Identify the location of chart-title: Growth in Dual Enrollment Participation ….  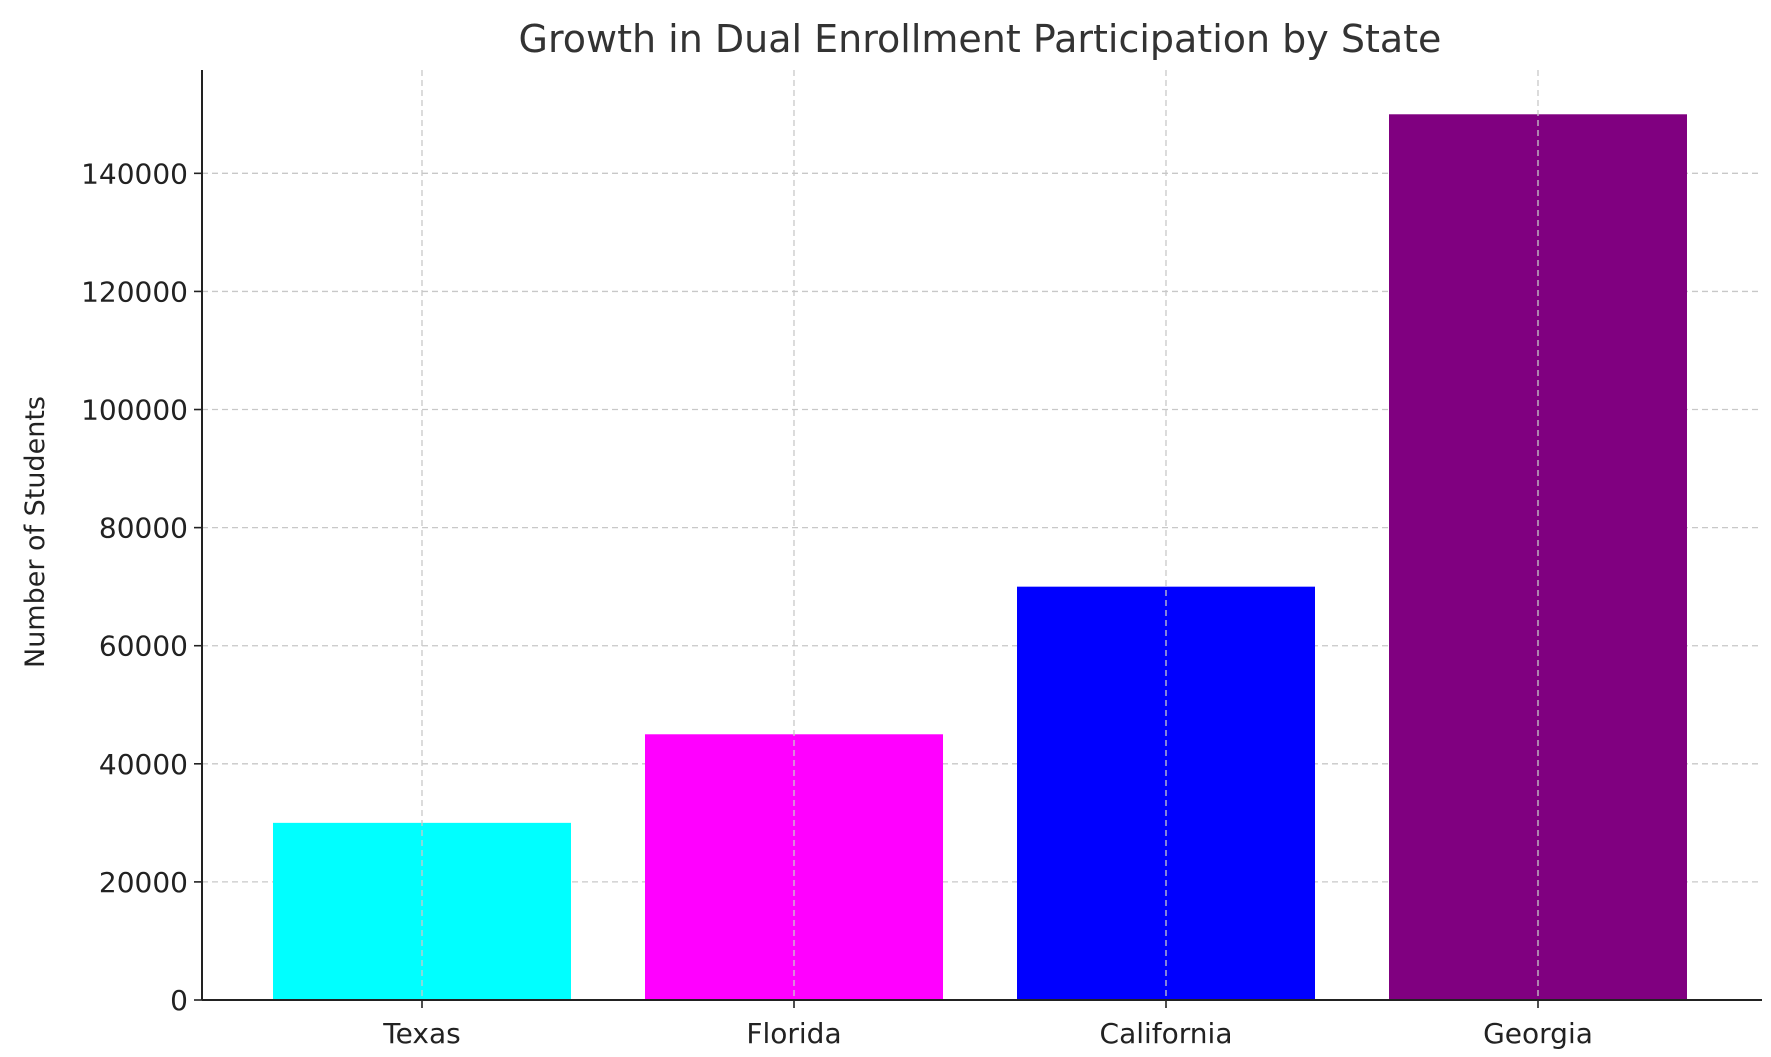
(980, 39).